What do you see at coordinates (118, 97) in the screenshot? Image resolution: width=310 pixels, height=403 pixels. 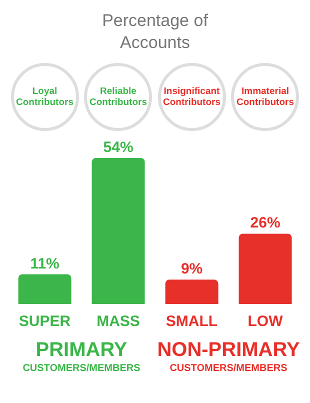 I see `text: Reliable Contributors` at bounding box center [118, 97].